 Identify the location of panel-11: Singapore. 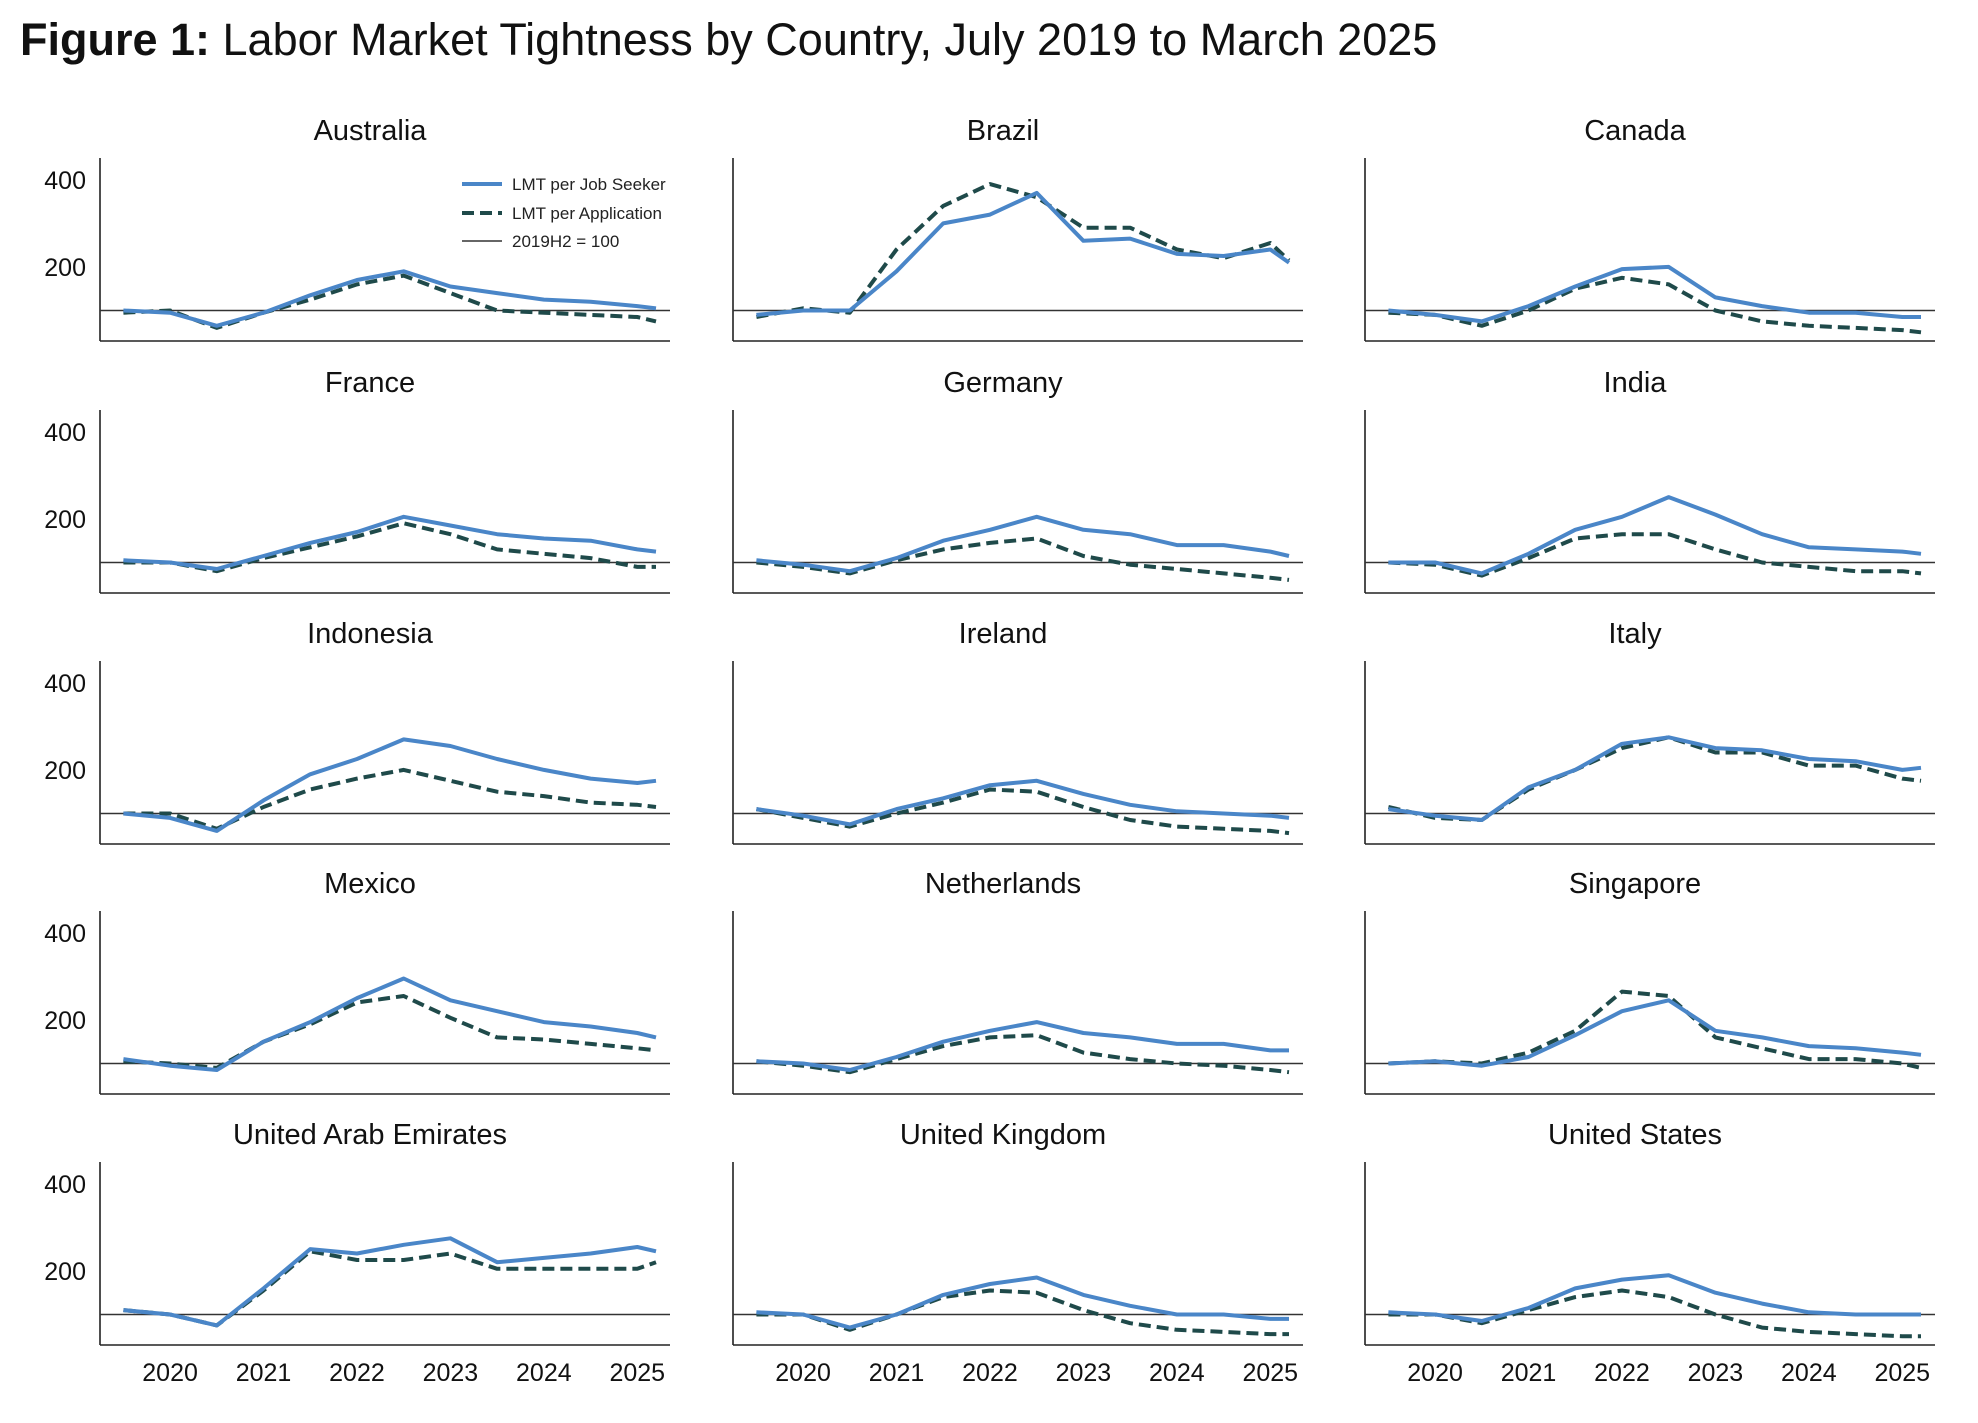
(1649, 981).